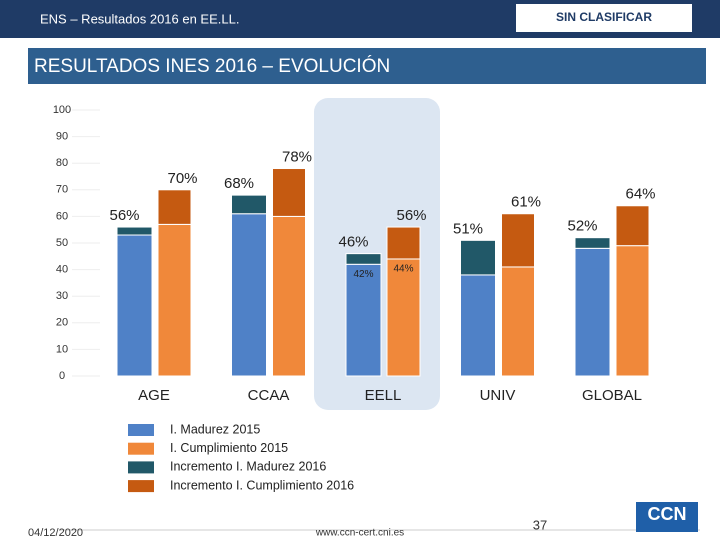  Describe the element at coordinates (540, 524) in the screenshot. I see `page-number: 37` at that location.